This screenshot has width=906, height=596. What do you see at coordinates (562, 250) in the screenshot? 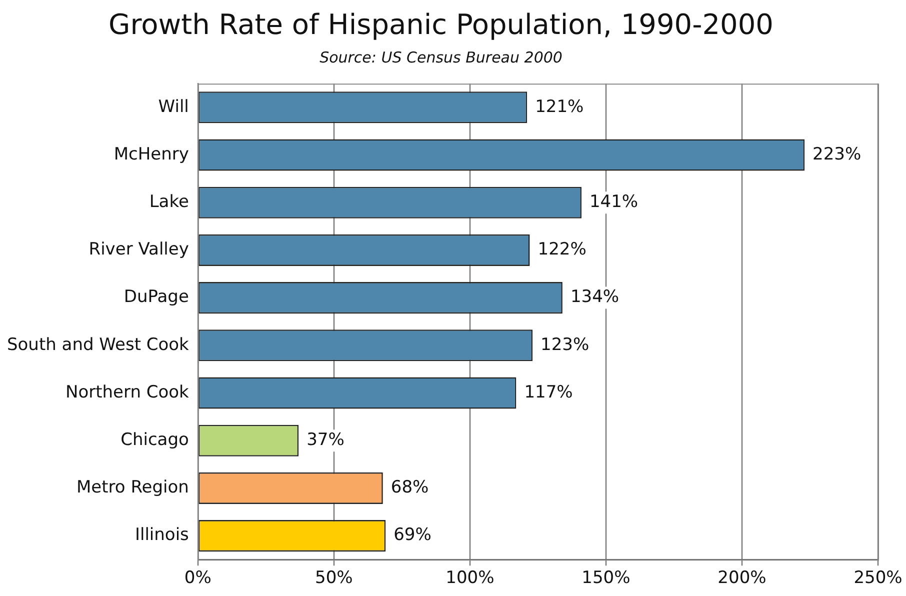
I see `data-label: 122%` at bounding box center [562, 250].